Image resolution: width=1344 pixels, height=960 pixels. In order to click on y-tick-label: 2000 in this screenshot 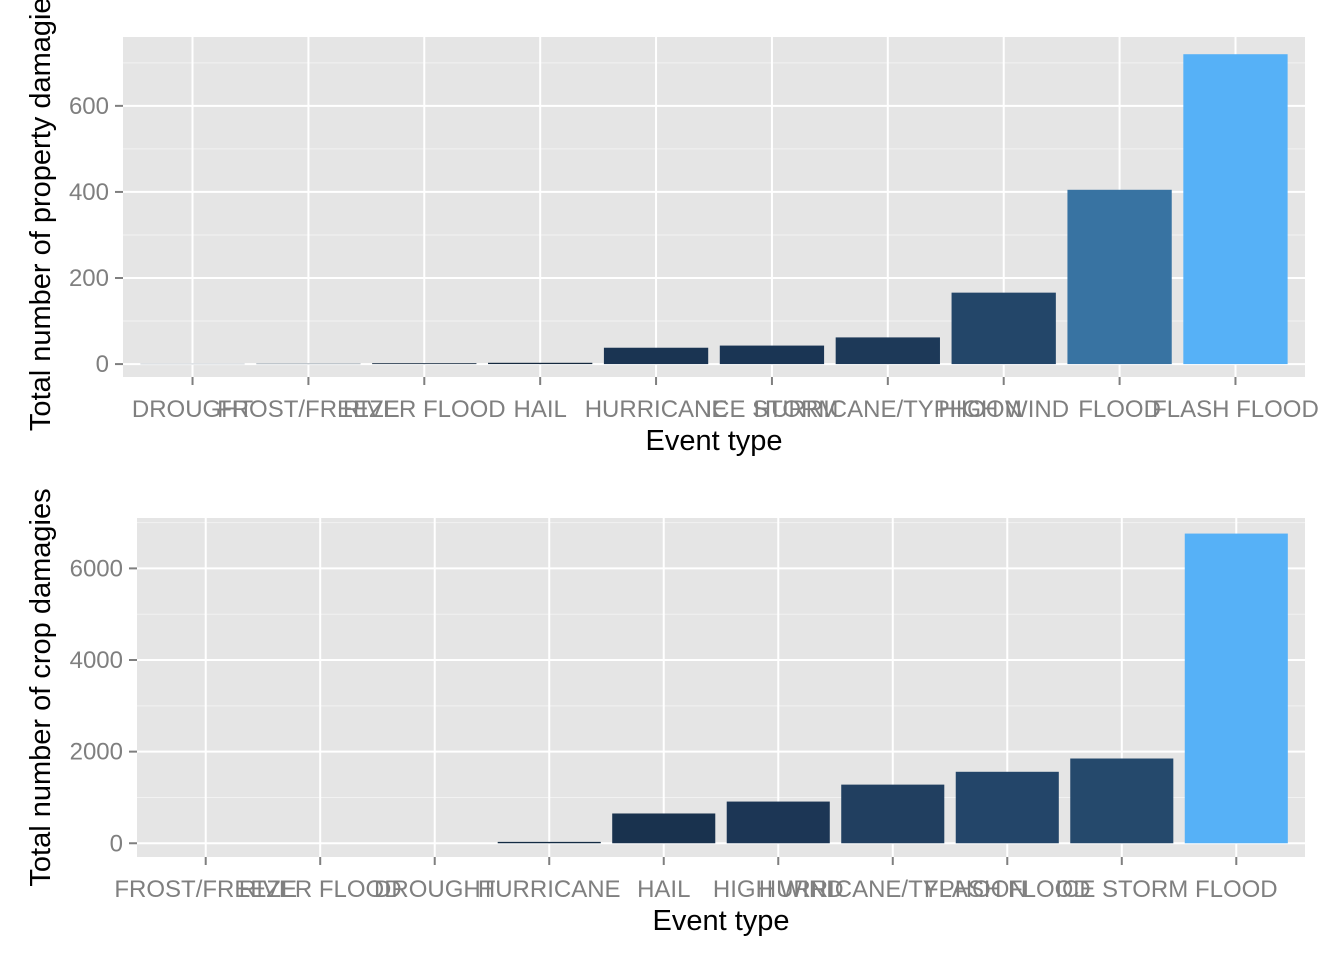, I will do `click(96, 752)`.